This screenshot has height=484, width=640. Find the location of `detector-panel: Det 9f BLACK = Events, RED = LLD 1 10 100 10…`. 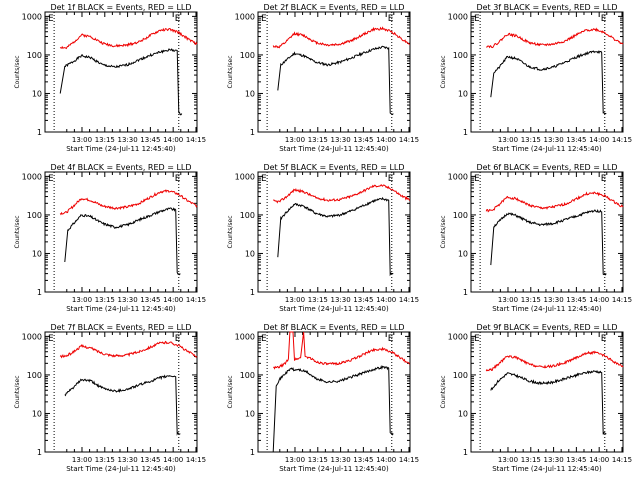

detector-panel: Det 9f BLACK = Events, RED = LLD 1 10 100 10… is located at coordinates (536, 398).